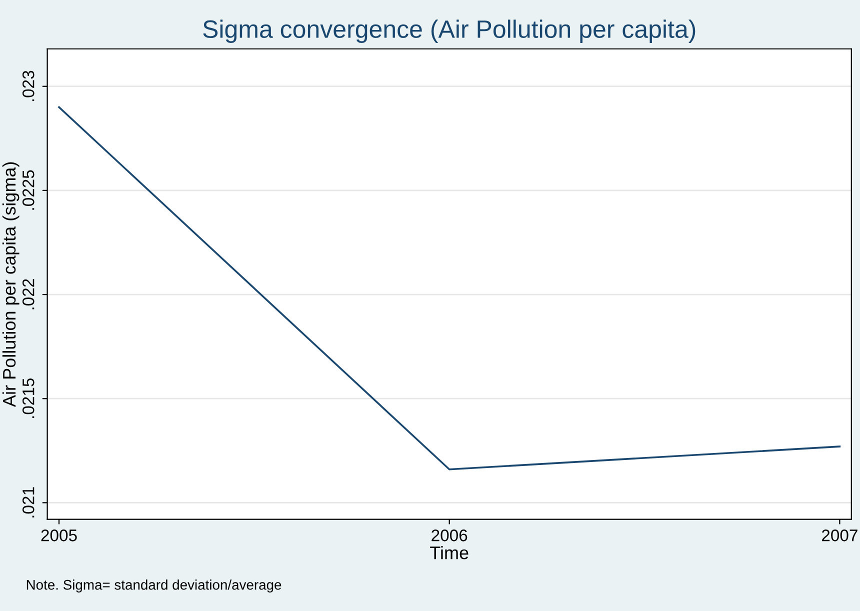 This screenshot has height=611, width=860. Describe the element at coordinates (449, 31) in the screenshot. I see `chart-title: Sigma convergence (Air Pollution per capita)` at that location.